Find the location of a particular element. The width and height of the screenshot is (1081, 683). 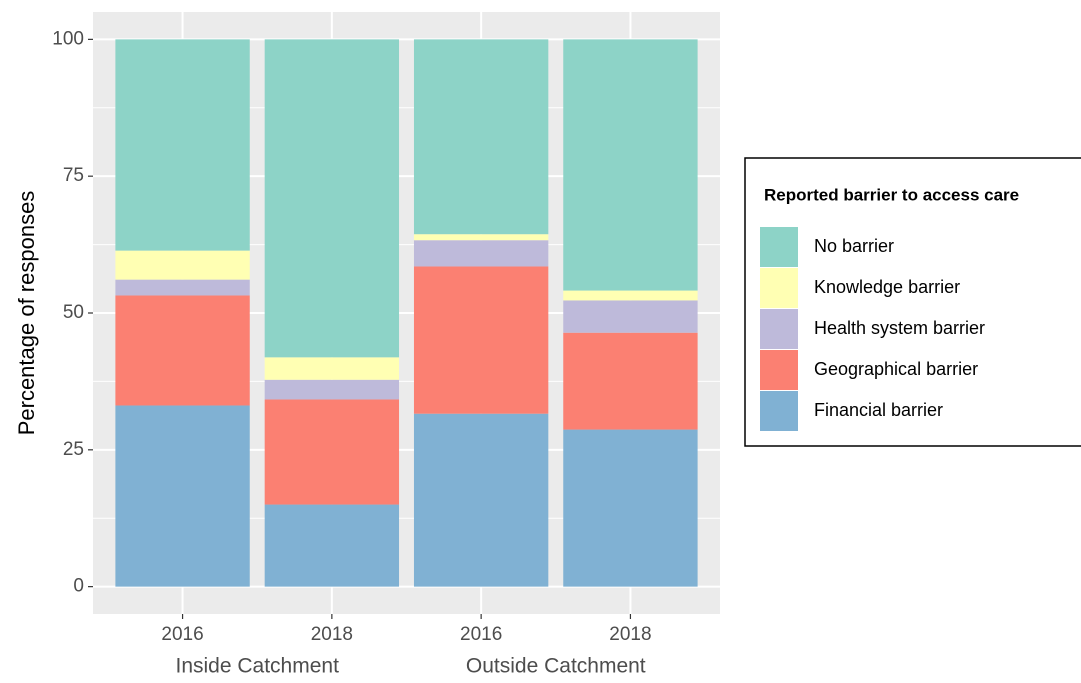

y-tick-label: 0 is located at coordinates (78, 586).